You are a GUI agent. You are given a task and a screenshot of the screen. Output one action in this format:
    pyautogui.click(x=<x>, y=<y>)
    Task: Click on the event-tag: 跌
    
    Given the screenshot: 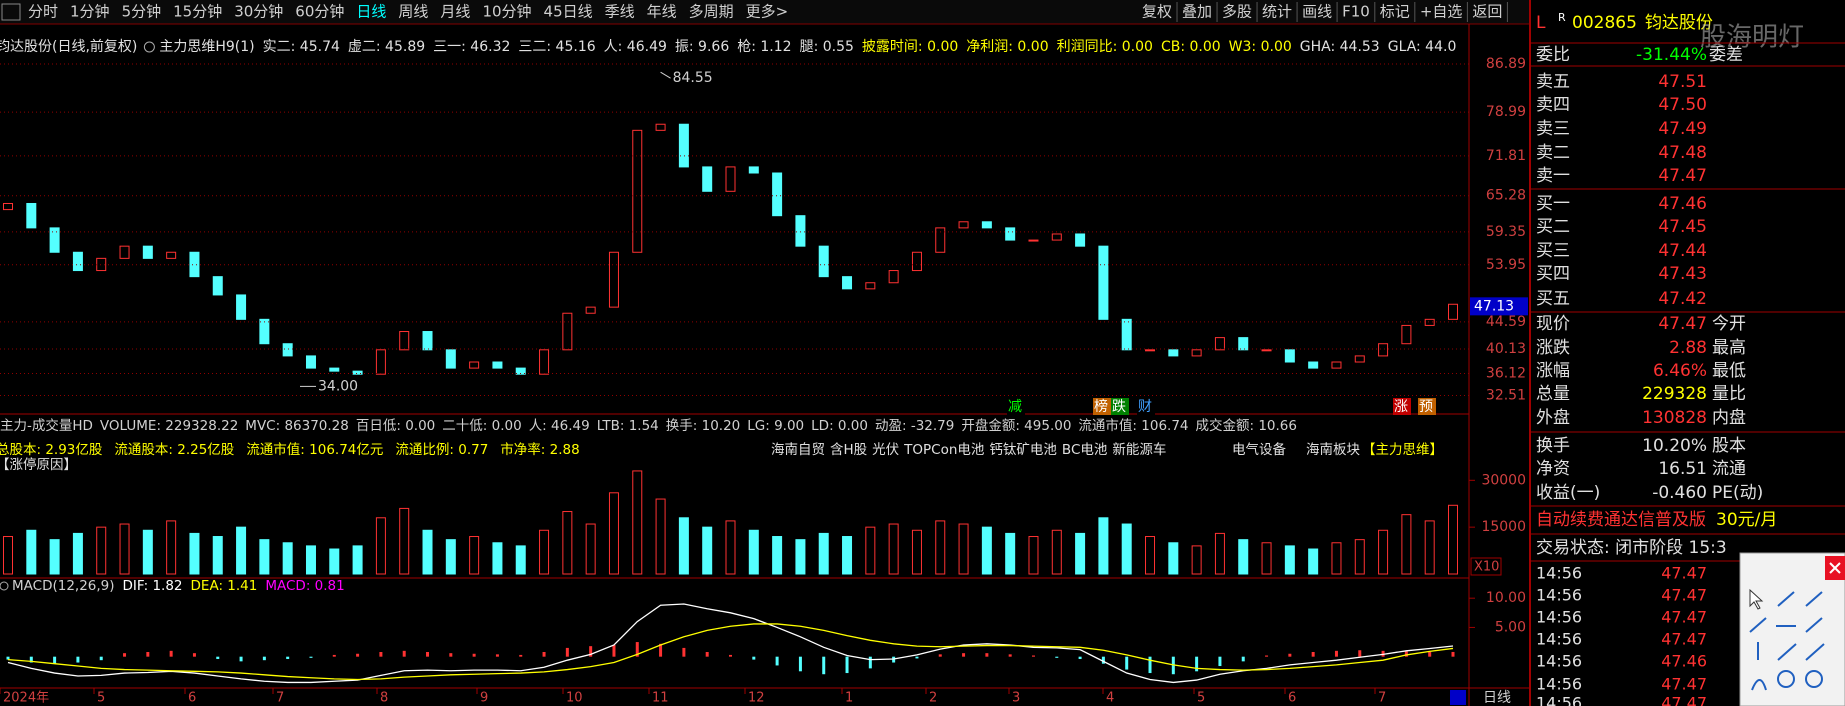 What is the action you would take?
    pyautogui.click(x=1119, y=407)
    